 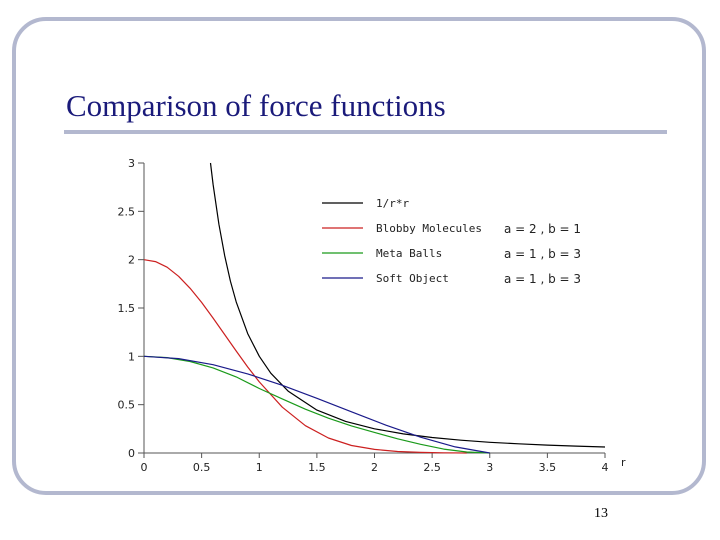 What do you see at coordinates (623, 462) in the screenshot?
I see `x-axis-label: r` at bounding box center [623, 462].